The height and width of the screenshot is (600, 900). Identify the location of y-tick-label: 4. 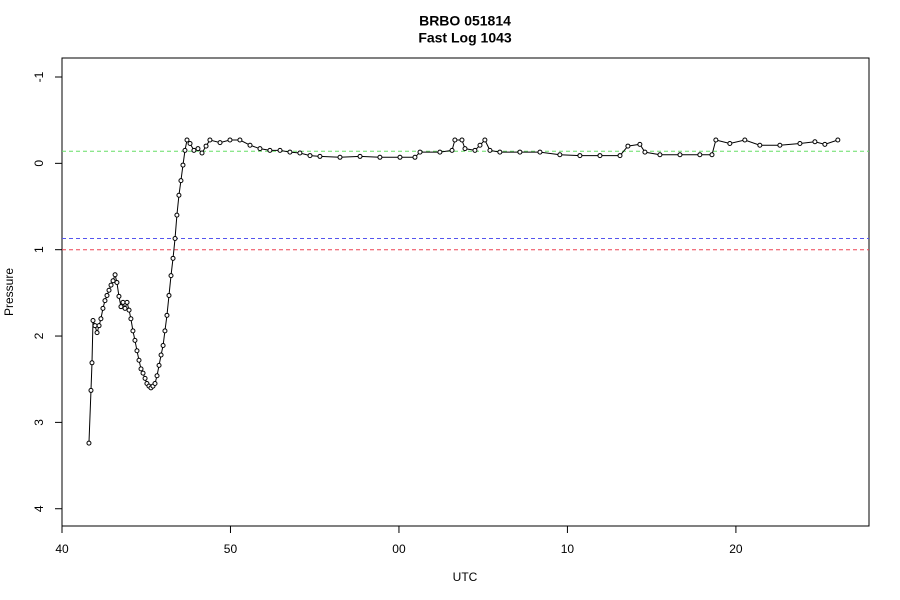
(39, 508).